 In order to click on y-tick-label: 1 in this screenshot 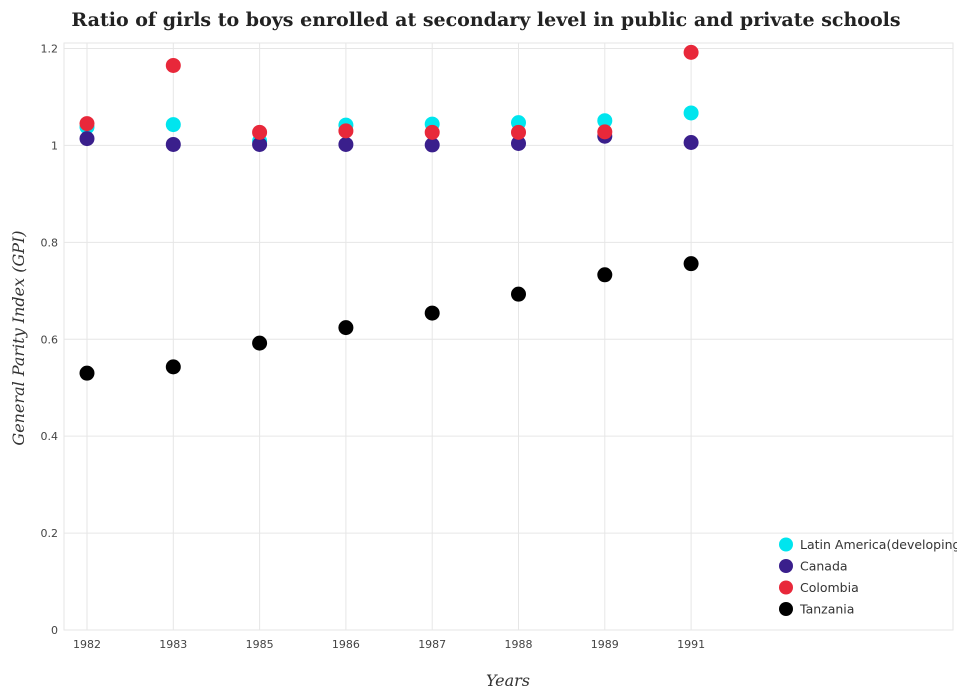, I will do `click(54, 145)`.